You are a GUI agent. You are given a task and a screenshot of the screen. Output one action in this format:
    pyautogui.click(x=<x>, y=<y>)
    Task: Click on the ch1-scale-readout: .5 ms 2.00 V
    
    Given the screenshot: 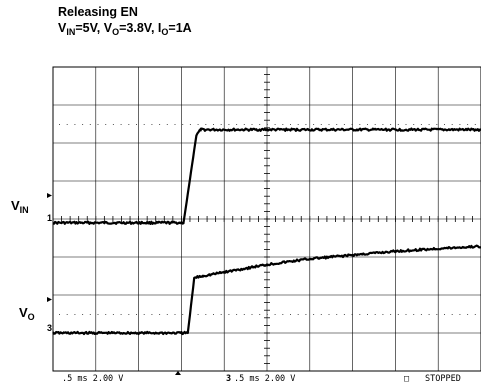 What is the action you would take?
    pyautogui.click(x=93, y=379)
    